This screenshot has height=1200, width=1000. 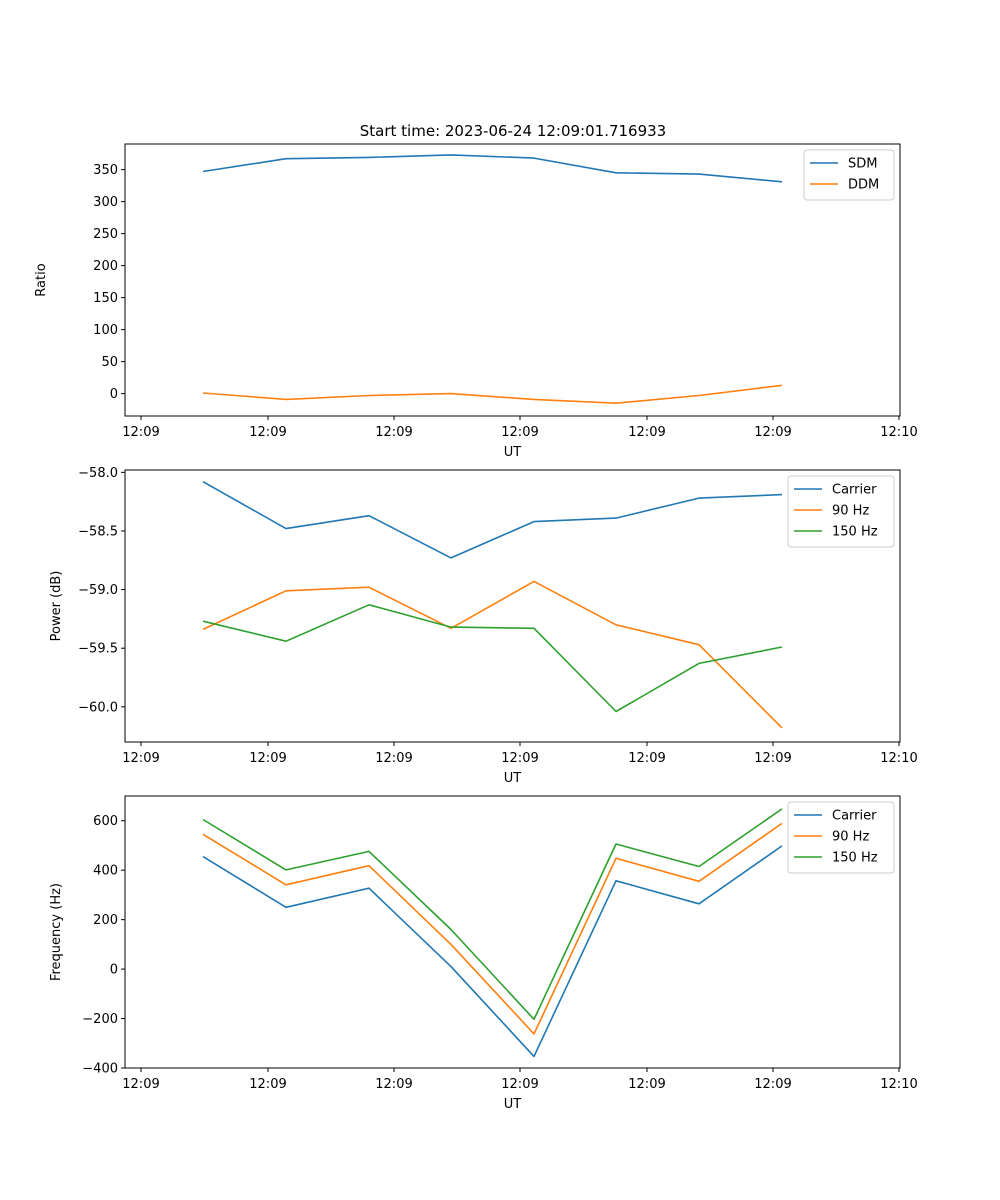 What do you see at coordinates (109, 362) in the screenshot?
I see `y-tick-label: 50` at bounding box center [109, 362].